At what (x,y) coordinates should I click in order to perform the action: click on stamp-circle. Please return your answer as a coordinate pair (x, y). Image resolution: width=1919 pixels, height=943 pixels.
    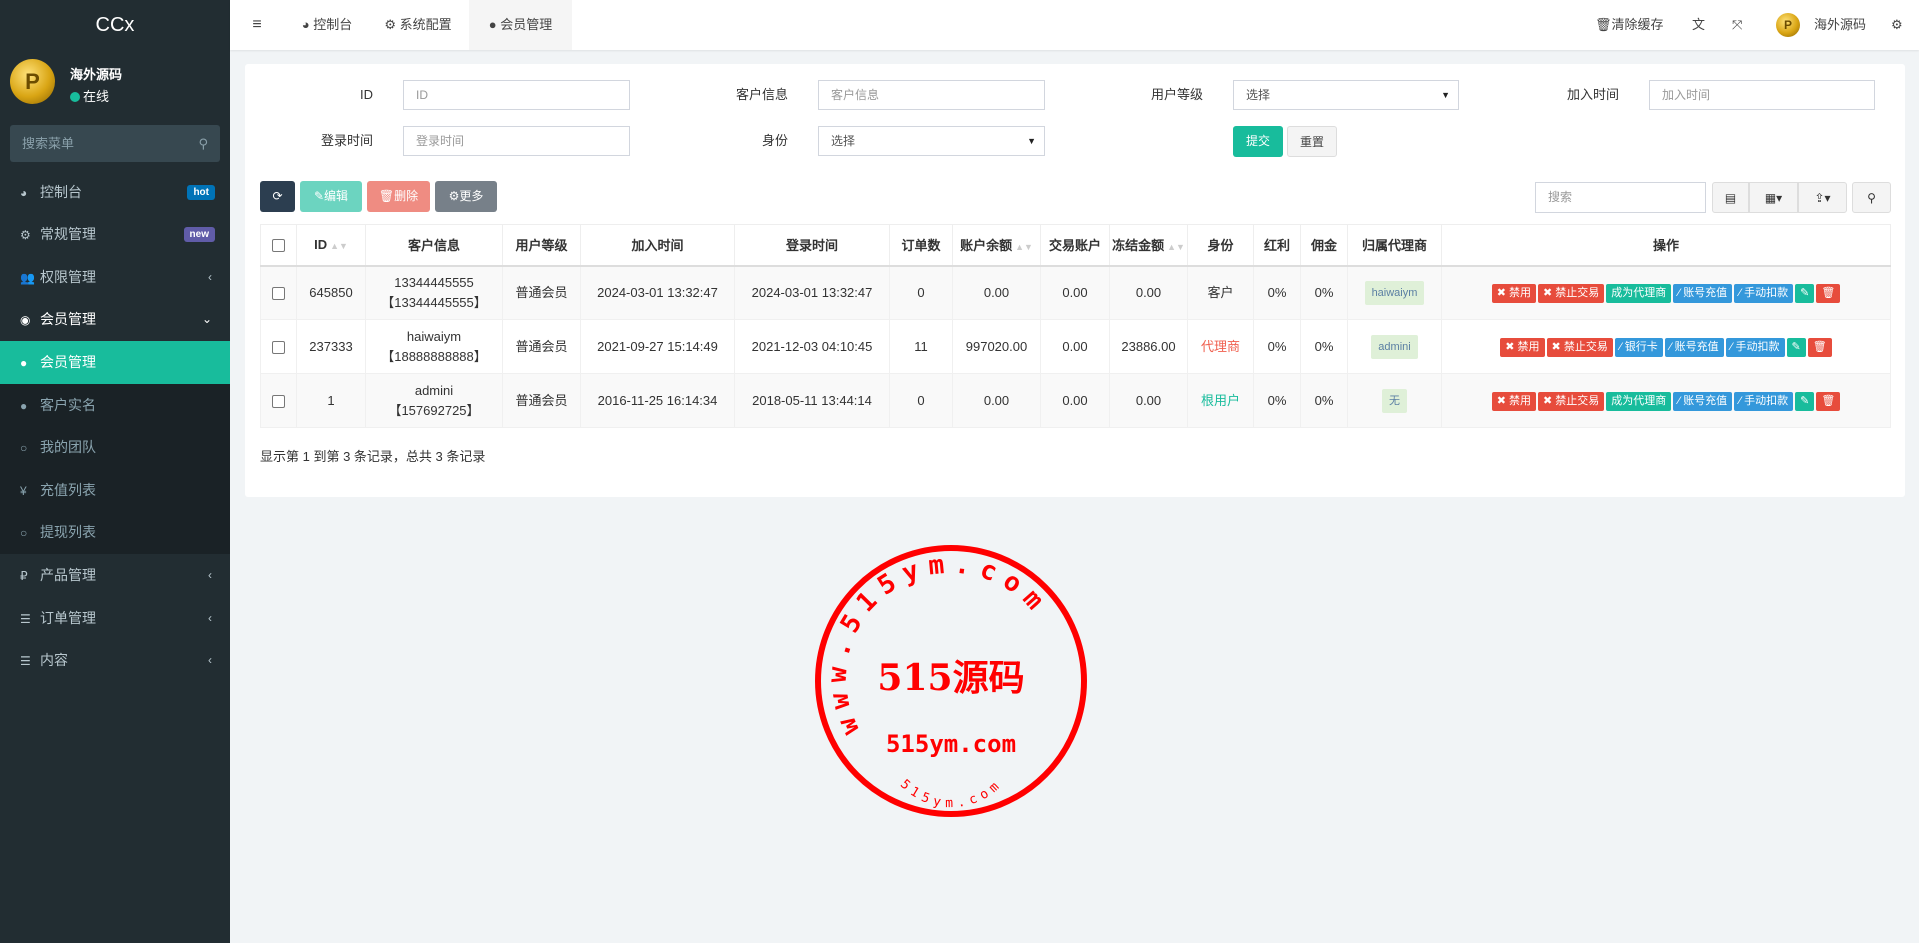
    Looking at the image, I should click on (951, 681).